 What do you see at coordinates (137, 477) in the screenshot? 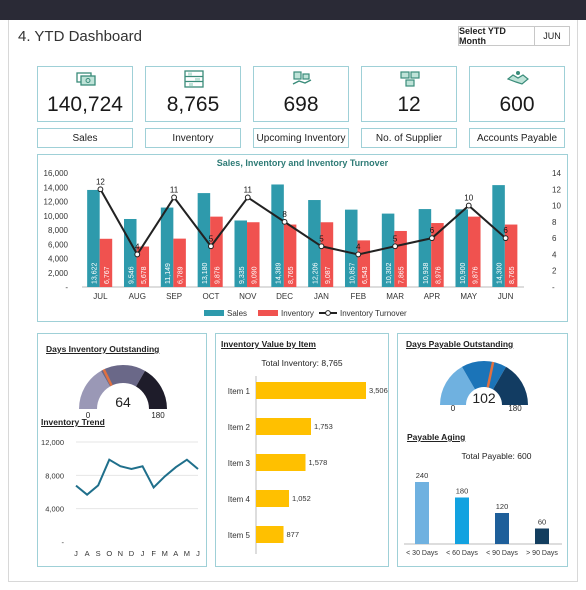
I see `trend-line` at bounding box center [137, 477].